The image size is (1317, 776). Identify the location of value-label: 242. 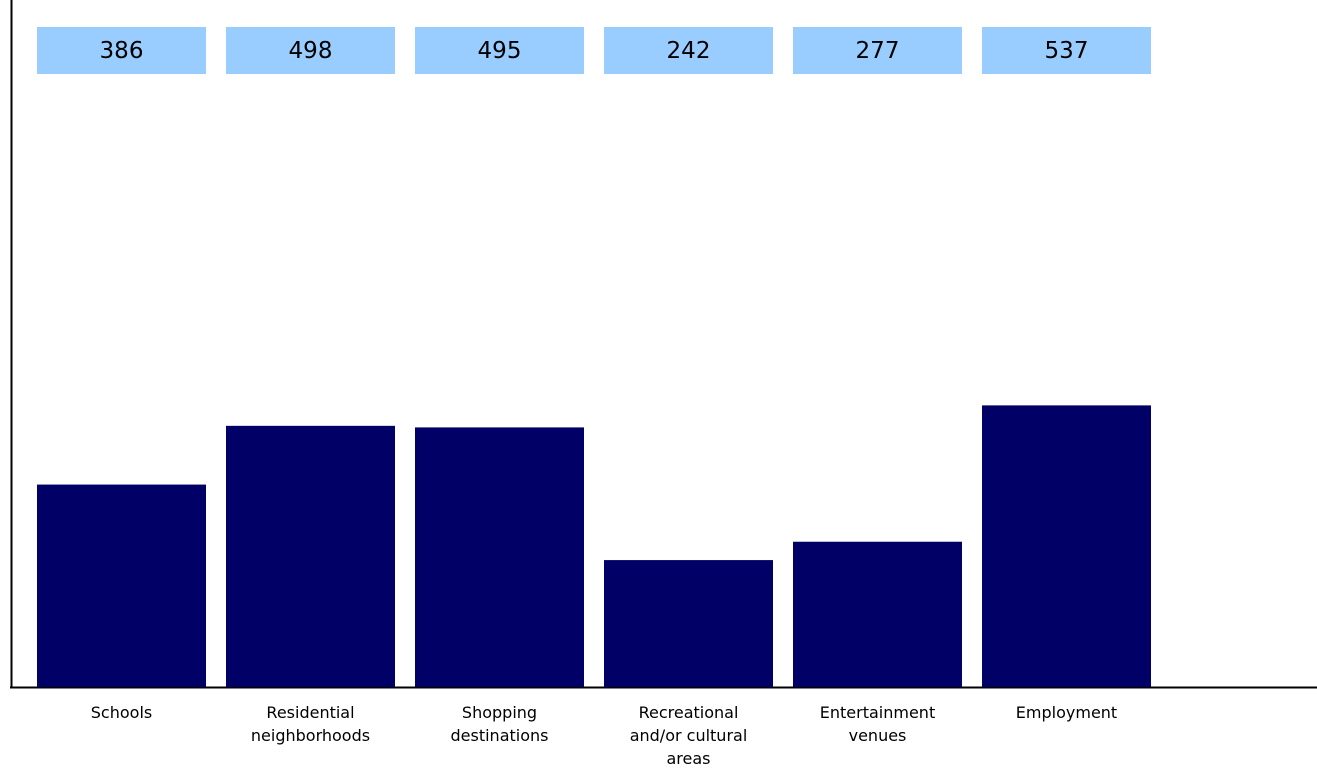
(688, 50).